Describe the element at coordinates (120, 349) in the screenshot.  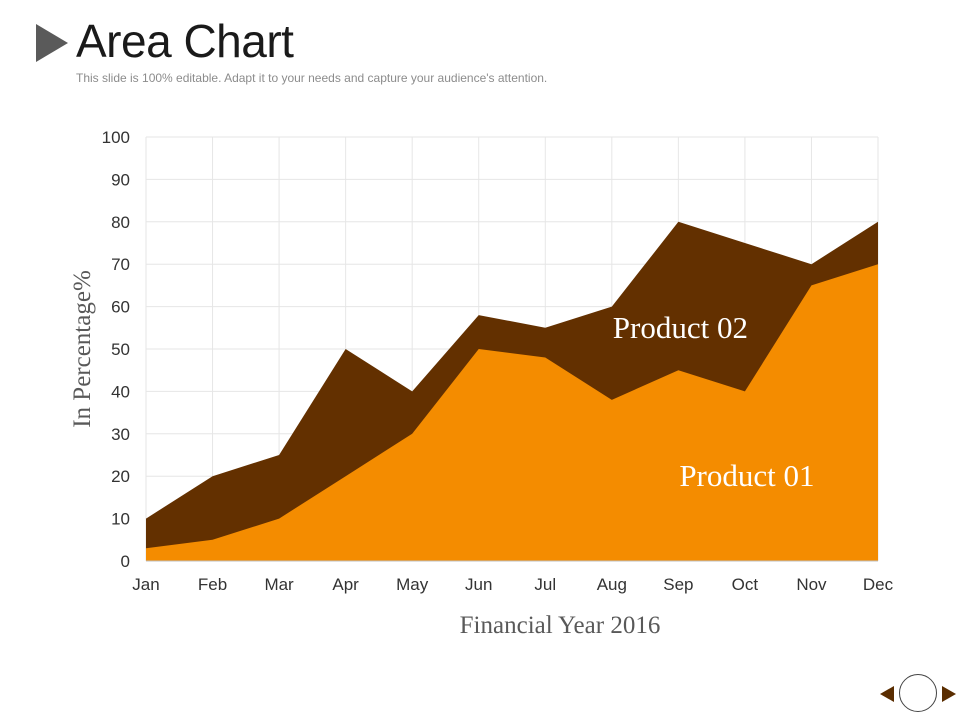
I see `y-tick-label: 50` at that location.